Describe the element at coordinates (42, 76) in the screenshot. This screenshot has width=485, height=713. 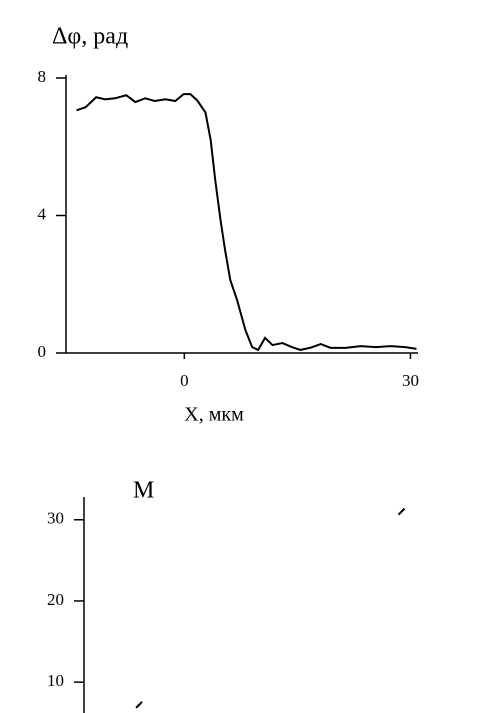
I see `y-tick-label: 8` at that location.